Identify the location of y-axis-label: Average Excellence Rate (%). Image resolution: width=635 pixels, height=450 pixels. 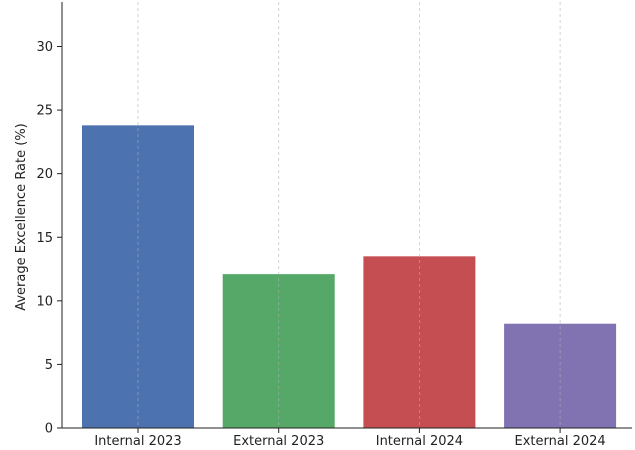
(21, 217).